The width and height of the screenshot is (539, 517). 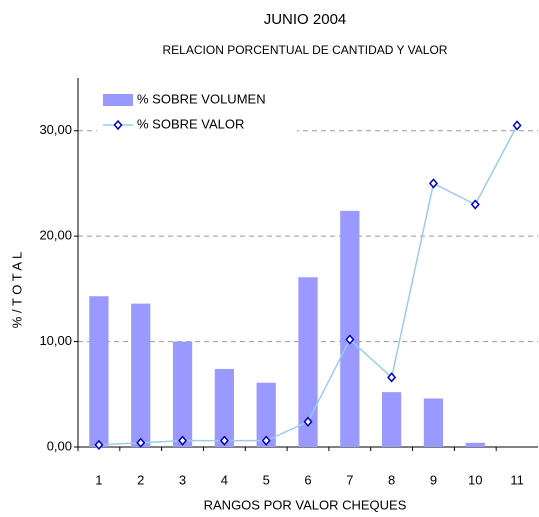 I want to click on x-tick-label: 6, so click(x=307, y=479).